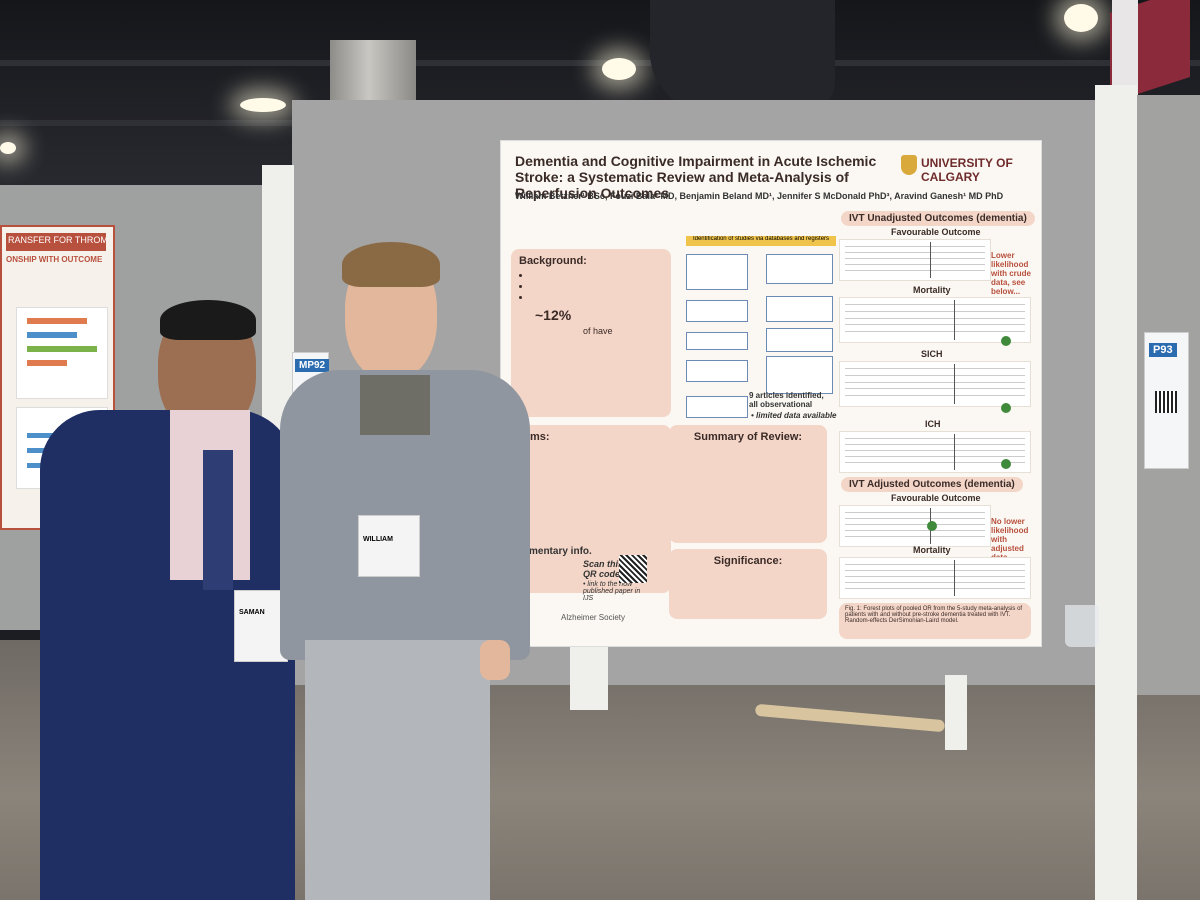 The width and height of the screenshot is (1200, 900). I want to click on section-ivt-unadjusted: IVT Unadjusted Outcomes (dementia), so click(938, 218).